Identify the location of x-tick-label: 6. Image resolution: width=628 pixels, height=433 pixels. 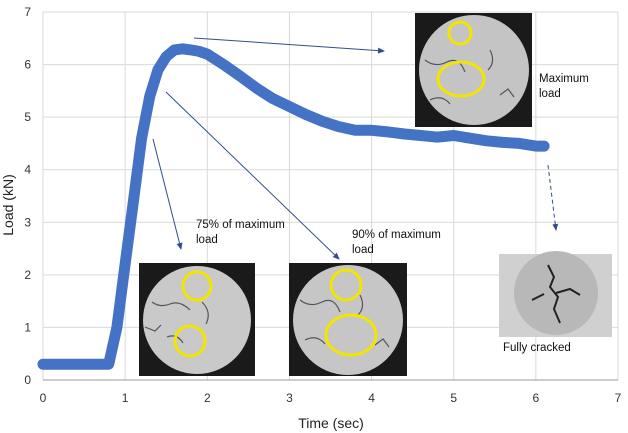
(536, 398).